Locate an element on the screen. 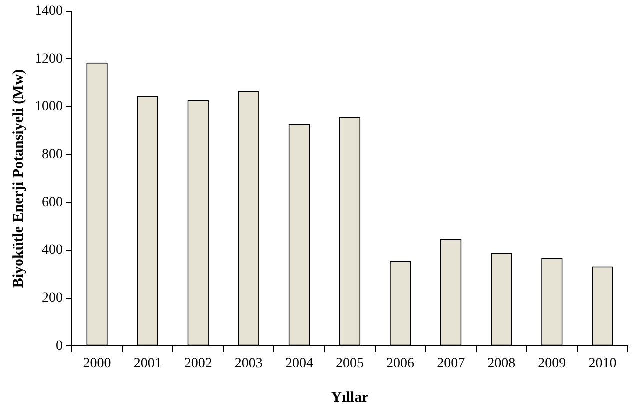 The height and width of the screenshot is (415, 632). x-tick-label: 2004 is located at coordinates (299, 364).